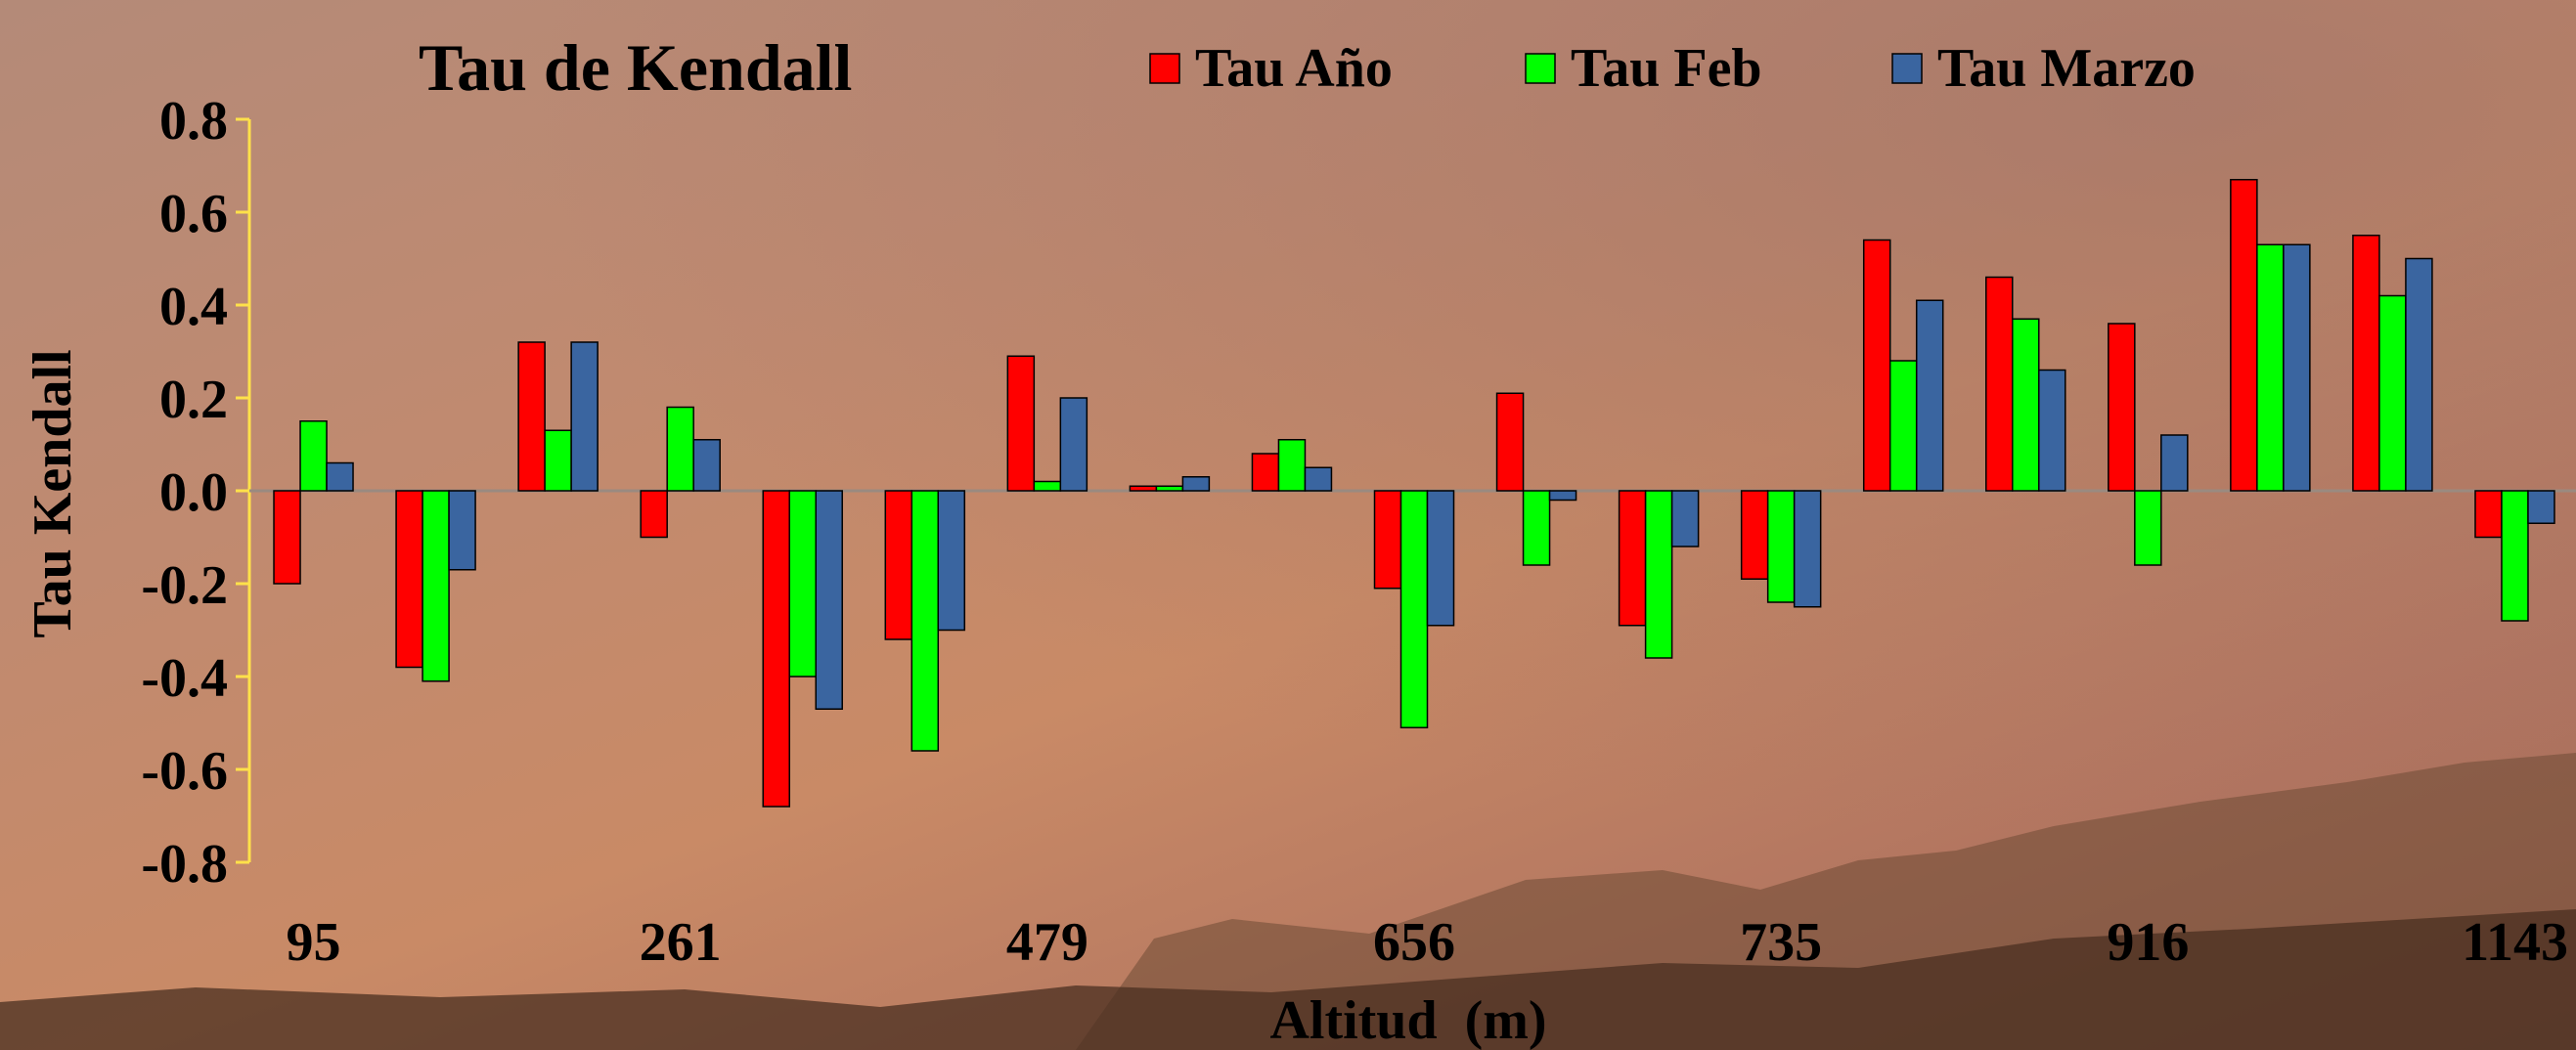 Image resolution: width=2576 pixels, height=1050 pixels. Describe the element at coordinates (314, 943) in the screenshot. I see `x-tick-label: 95` at that location.